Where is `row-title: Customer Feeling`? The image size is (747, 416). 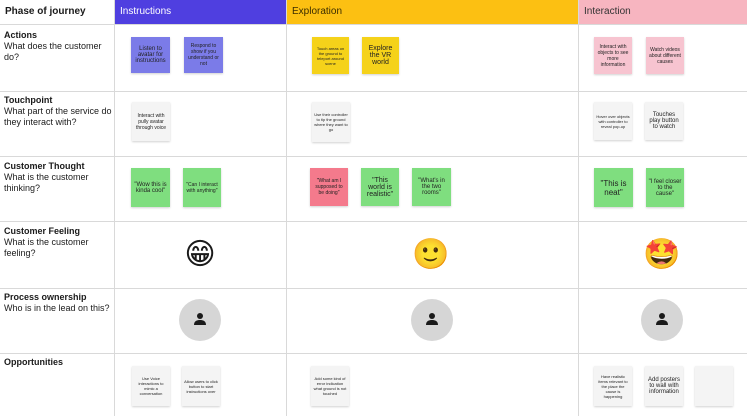
row-title: Customer Feeling is located at coordinates (42, 231).